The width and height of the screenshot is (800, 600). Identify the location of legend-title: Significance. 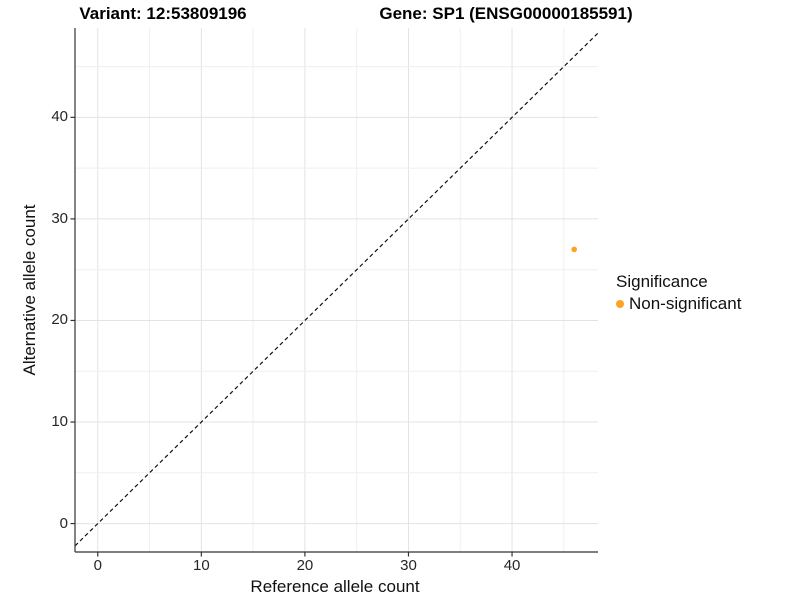
(662, 281).